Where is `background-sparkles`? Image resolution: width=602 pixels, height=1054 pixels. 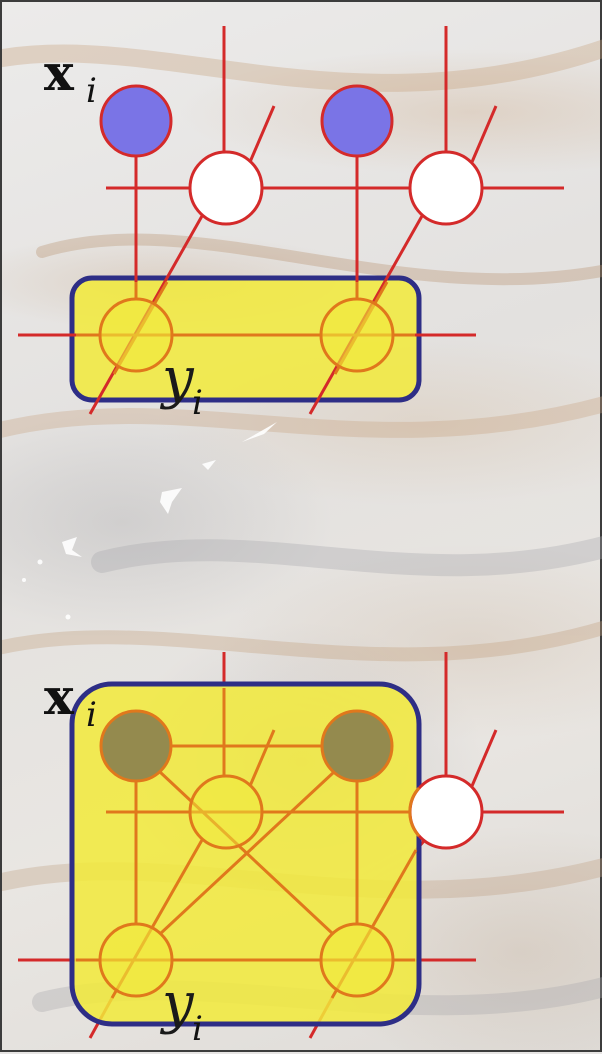 background-sparkles is located at coordinates (149, 521).